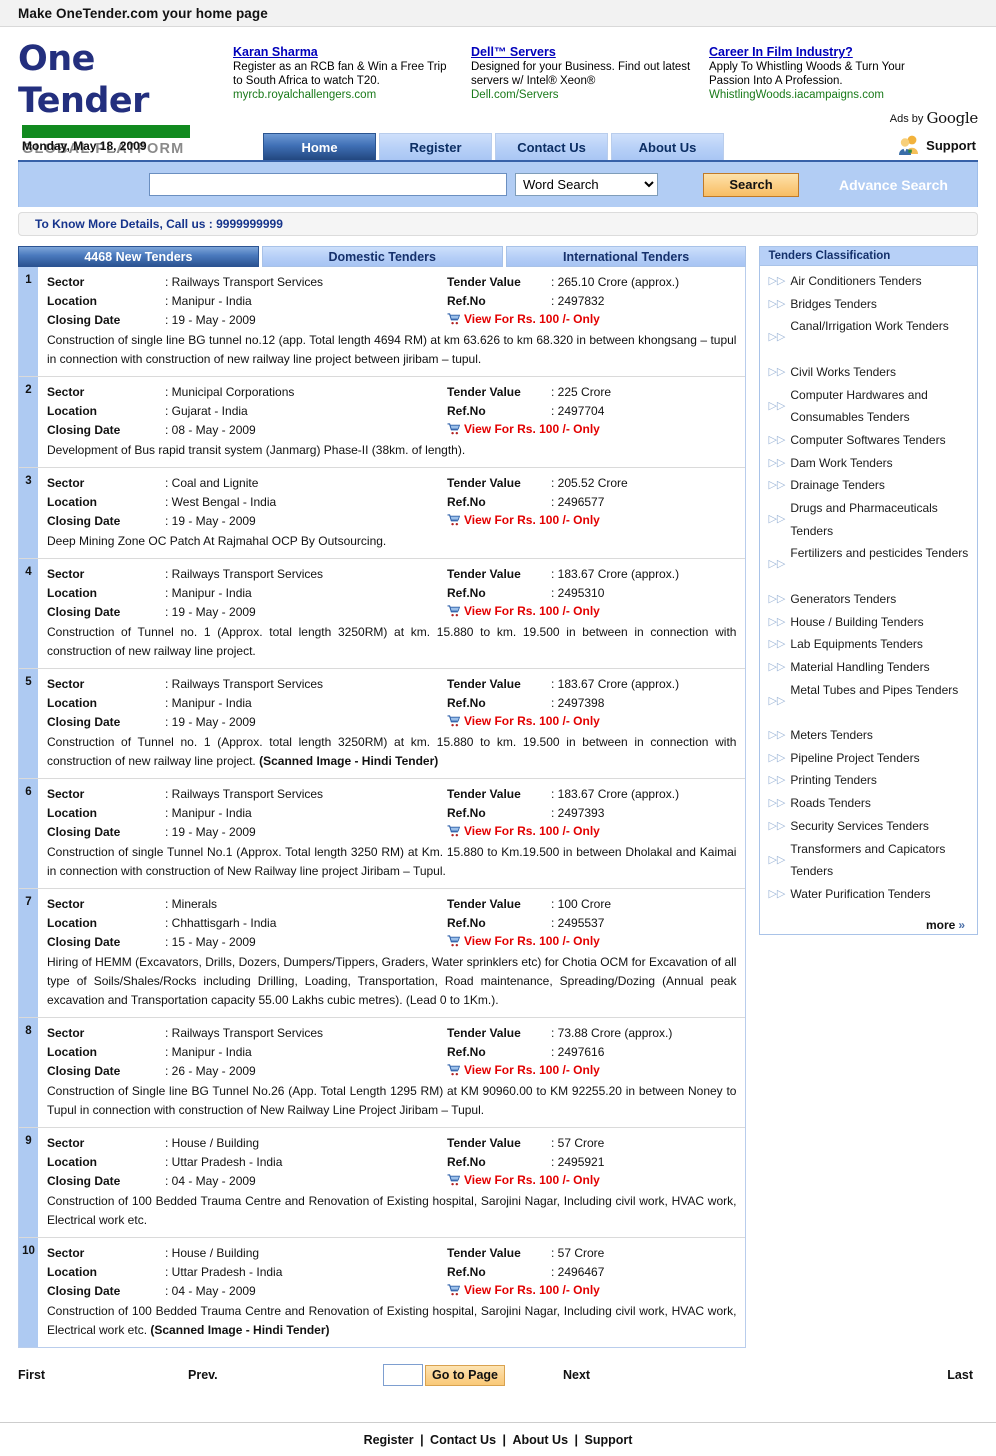 The width and height of the screenshot is (996, 1456). I want to click on classification-item: ▷▷ Water Purification Tenders, so click(868, 894).